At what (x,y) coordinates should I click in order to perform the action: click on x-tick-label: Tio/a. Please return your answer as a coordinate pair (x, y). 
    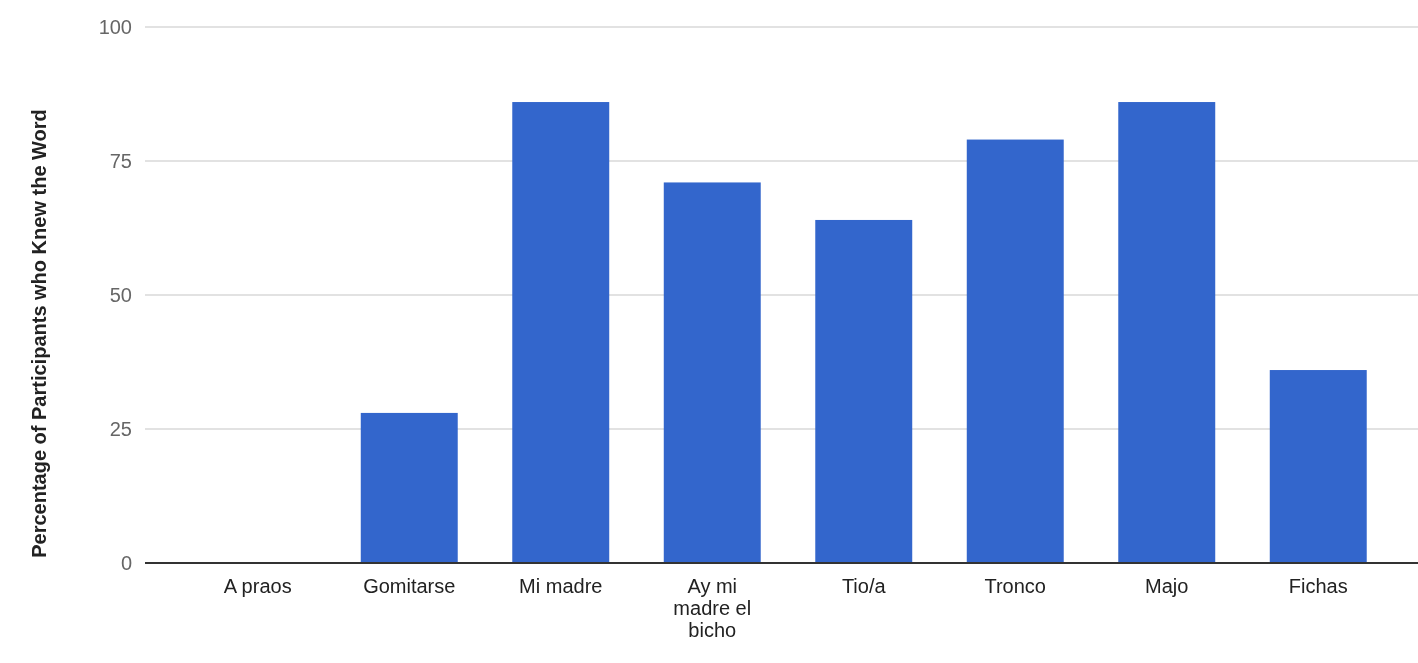
    Looking at the image, I should click on (864, 586).